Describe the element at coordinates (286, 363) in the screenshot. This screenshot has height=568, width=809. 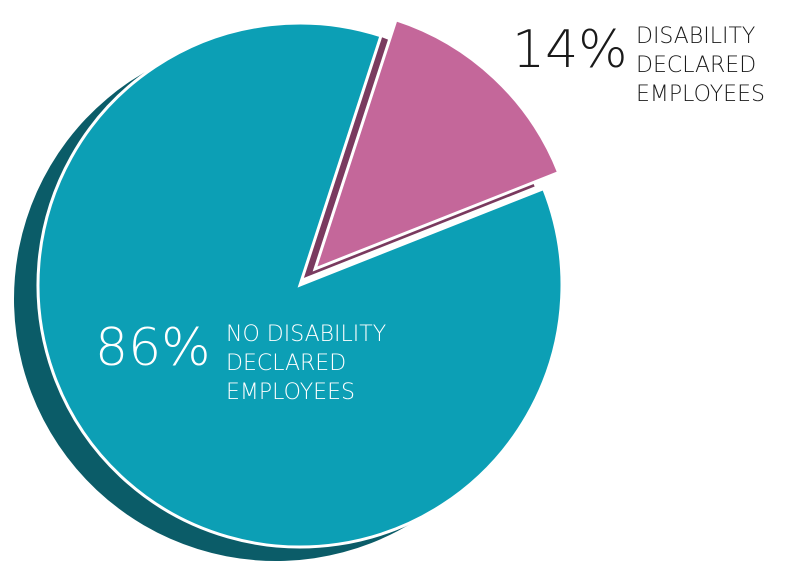
I see `slice-desc-0-line-2: DECLARED` at that location.